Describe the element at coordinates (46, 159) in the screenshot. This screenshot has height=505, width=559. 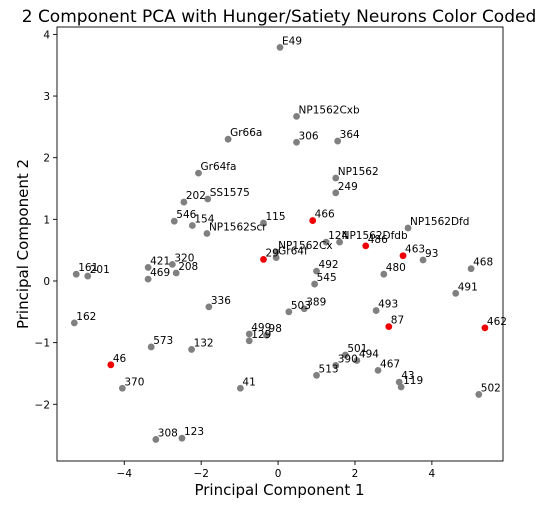
I see `y-tick-label: 2` at that location.